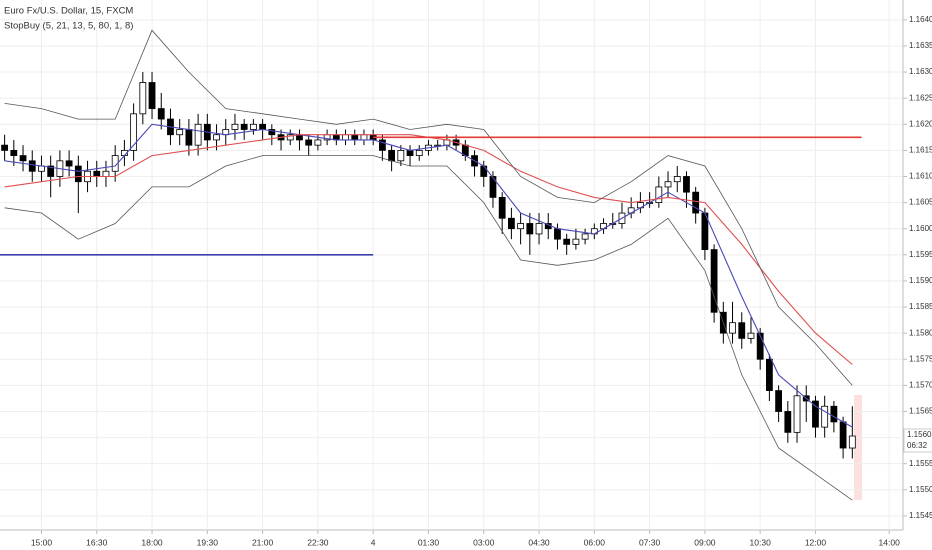 The width and height of the screenshot is (932, 550). I want to click on x-tick-label: 03:00, so click(484, 542).